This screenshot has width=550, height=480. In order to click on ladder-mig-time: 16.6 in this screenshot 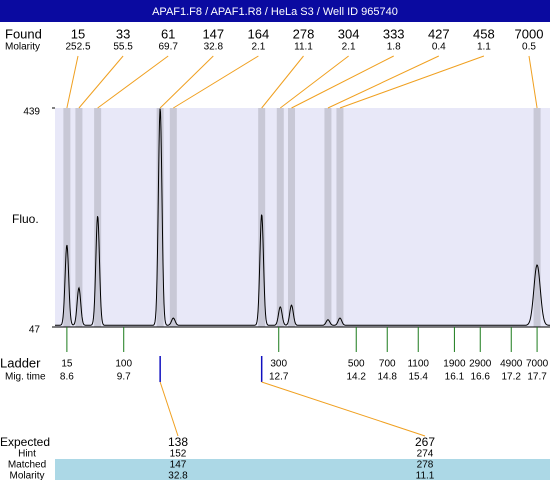, I will do `click(481, 377)`.